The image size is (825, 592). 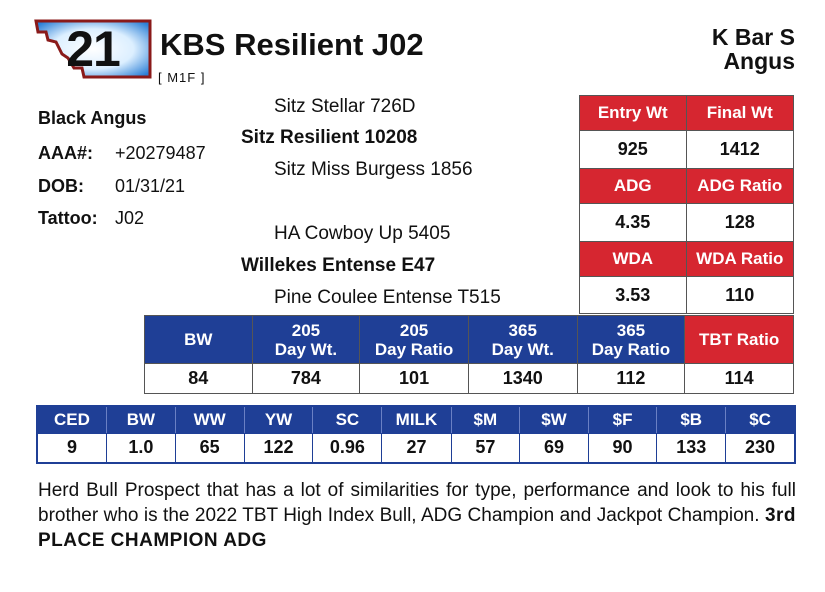 What do you see at coordinates (160, 153) in the screenshot?
I see `aaa-value: +20279487` at bounding box center [160, 153].